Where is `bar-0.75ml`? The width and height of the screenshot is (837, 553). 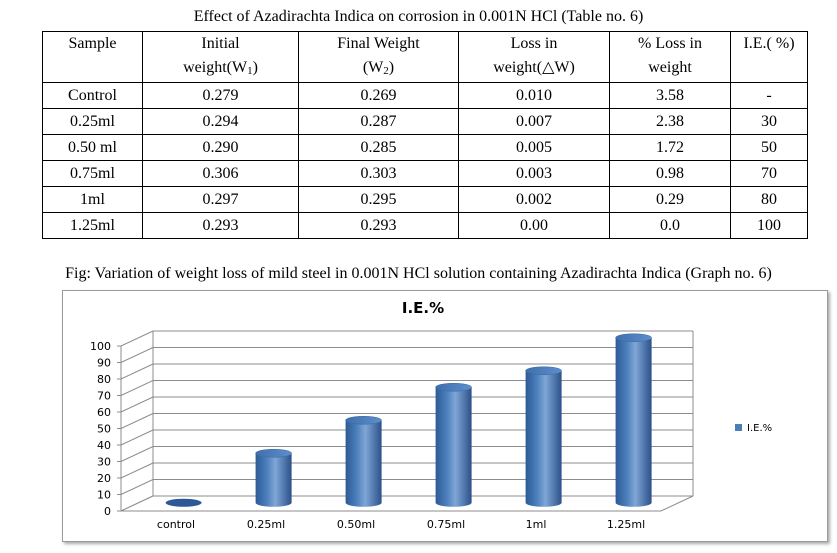
bar-0.75ml is located at coordinates (453, 445).